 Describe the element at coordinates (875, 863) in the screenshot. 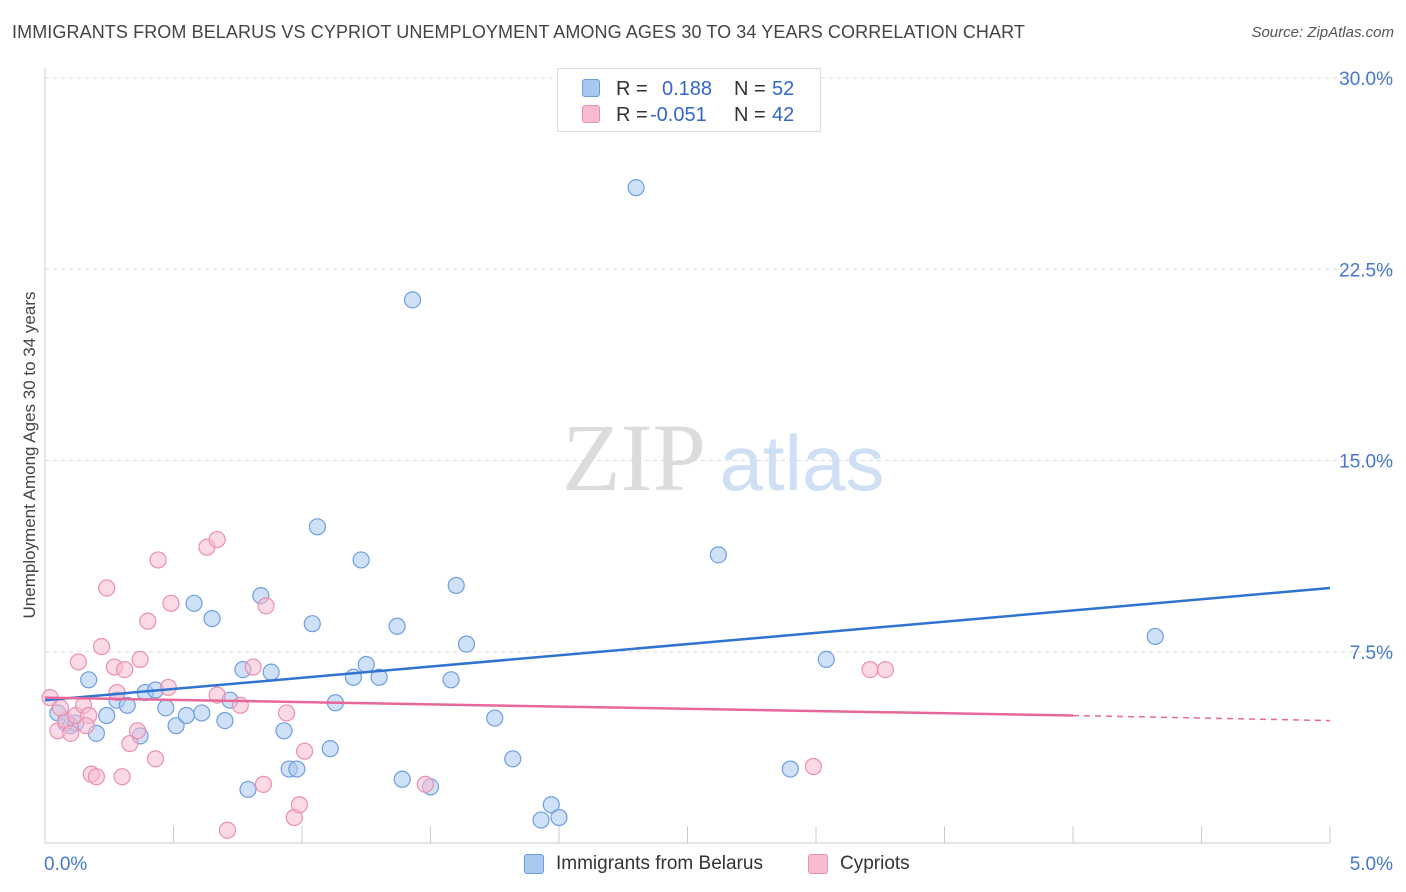

I see `legend-label: Cypriots` at that location.